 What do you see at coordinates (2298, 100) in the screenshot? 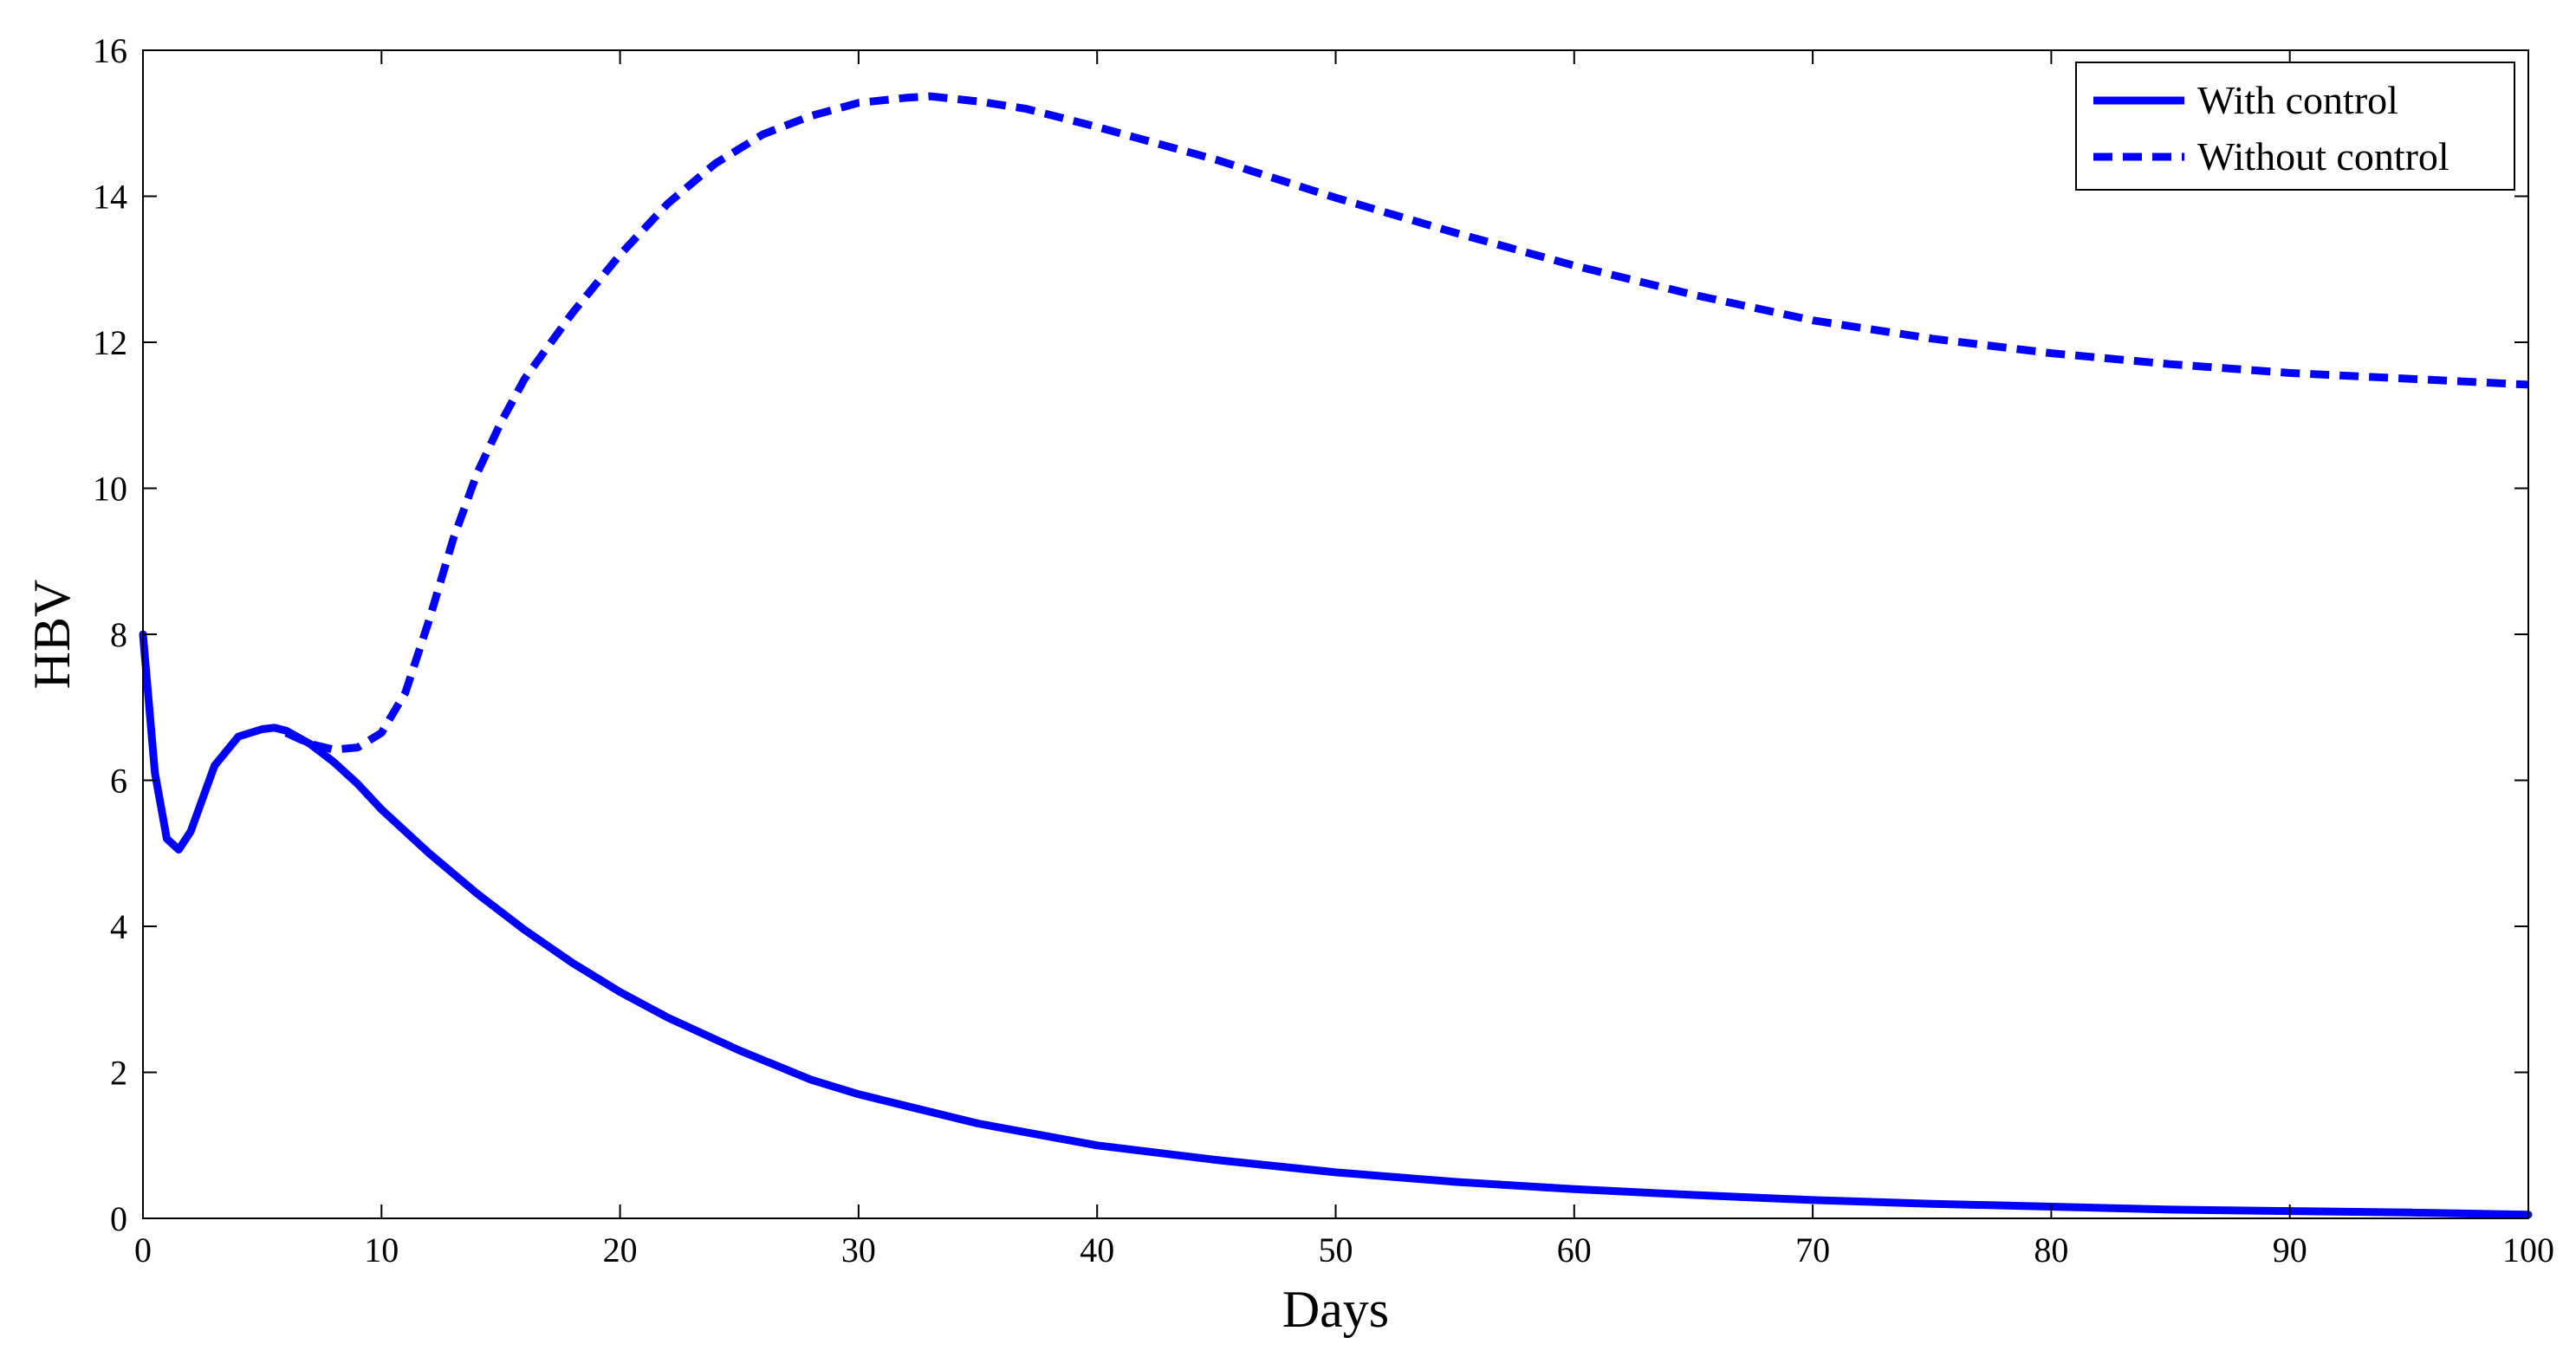
I see `legend-label-with-control: With control` at bounding box center [2298, 100].